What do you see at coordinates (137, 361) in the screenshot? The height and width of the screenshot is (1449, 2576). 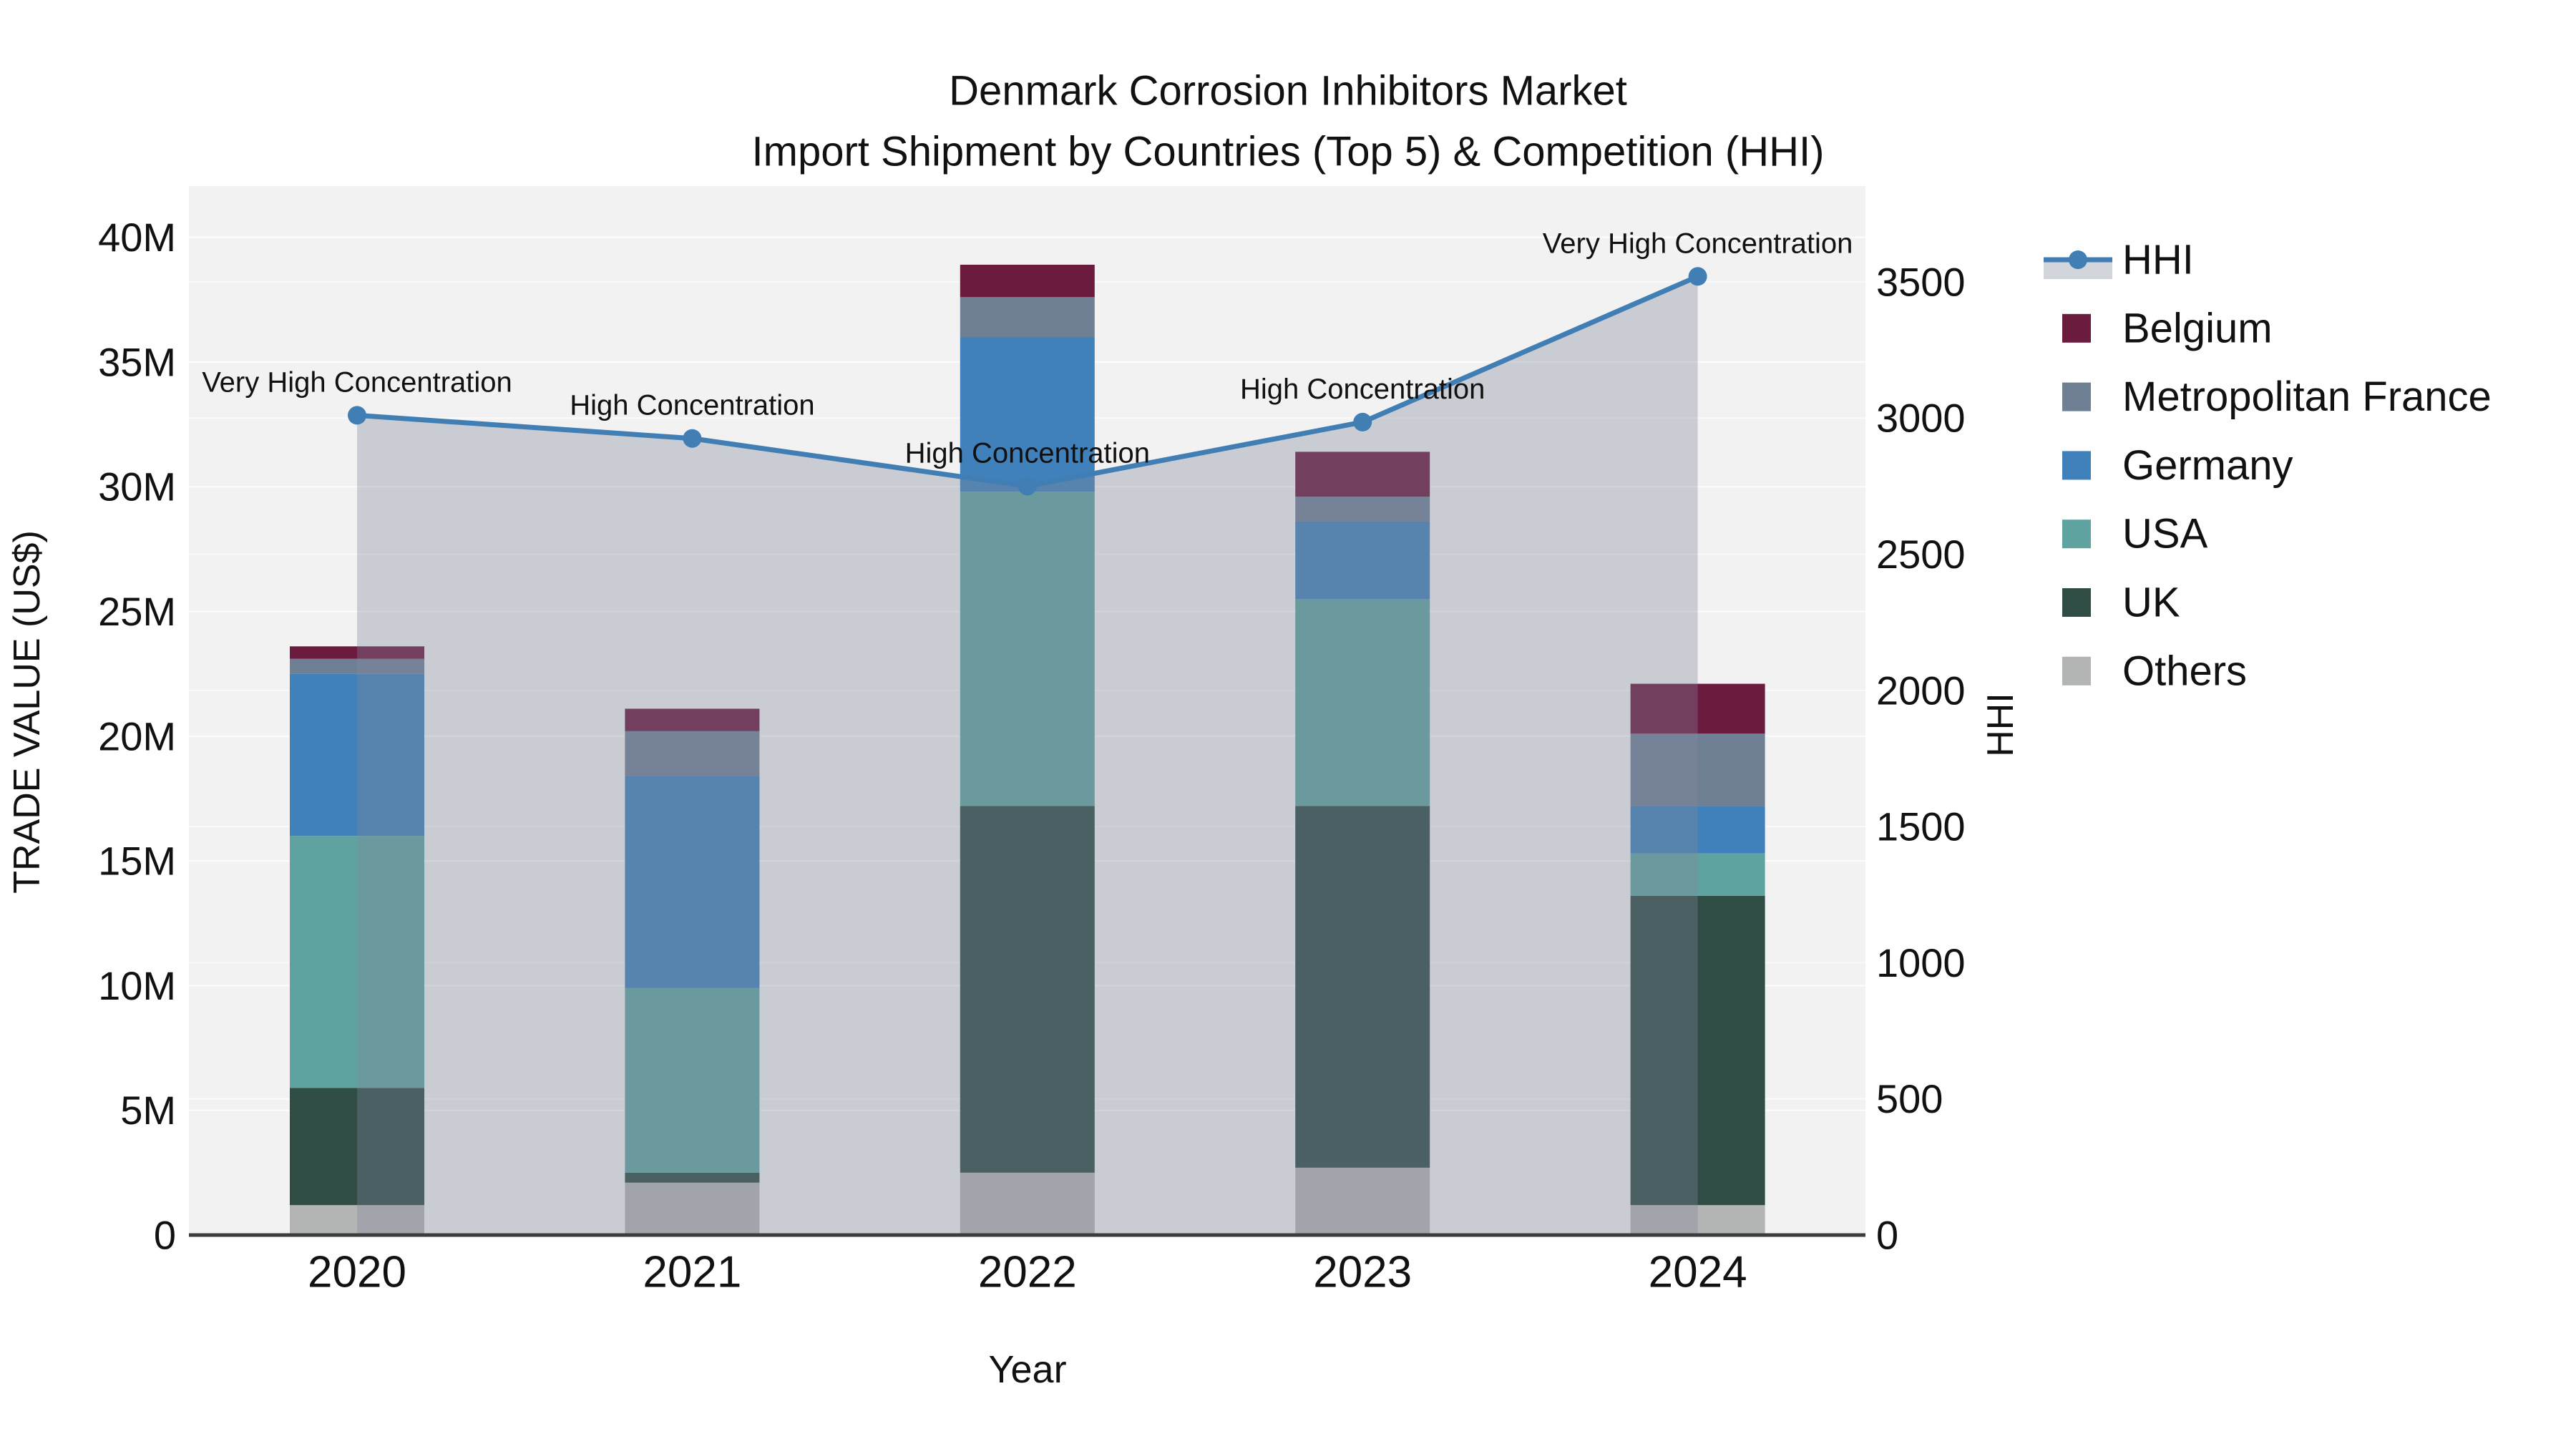 I see `y-left-tick-label: 35M` at bounding box center [137, 361].